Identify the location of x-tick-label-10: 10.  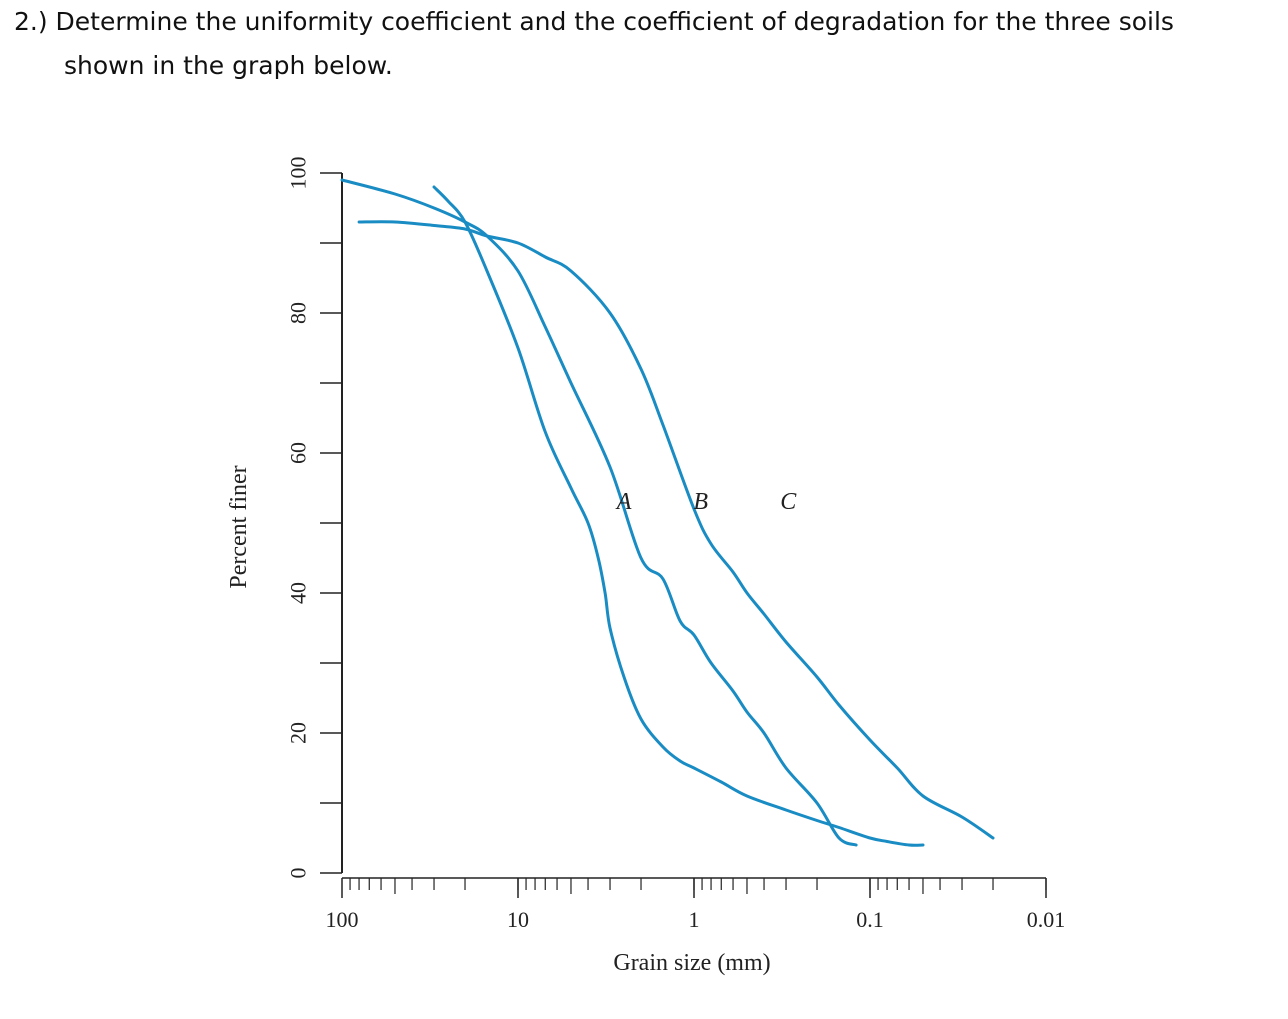
(518, 919).